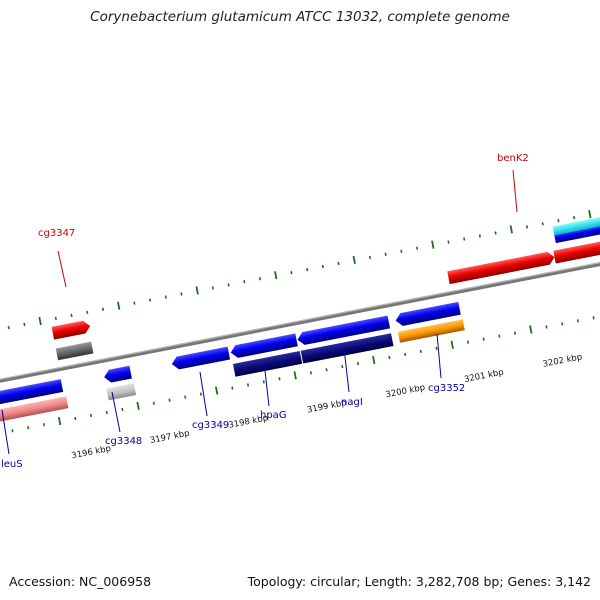 This screenshot has height=600, width=600. What do you see at coordinates (201, 358) in the screenshot?
I see `feature-cg3349` at bounding box center [201, 358].